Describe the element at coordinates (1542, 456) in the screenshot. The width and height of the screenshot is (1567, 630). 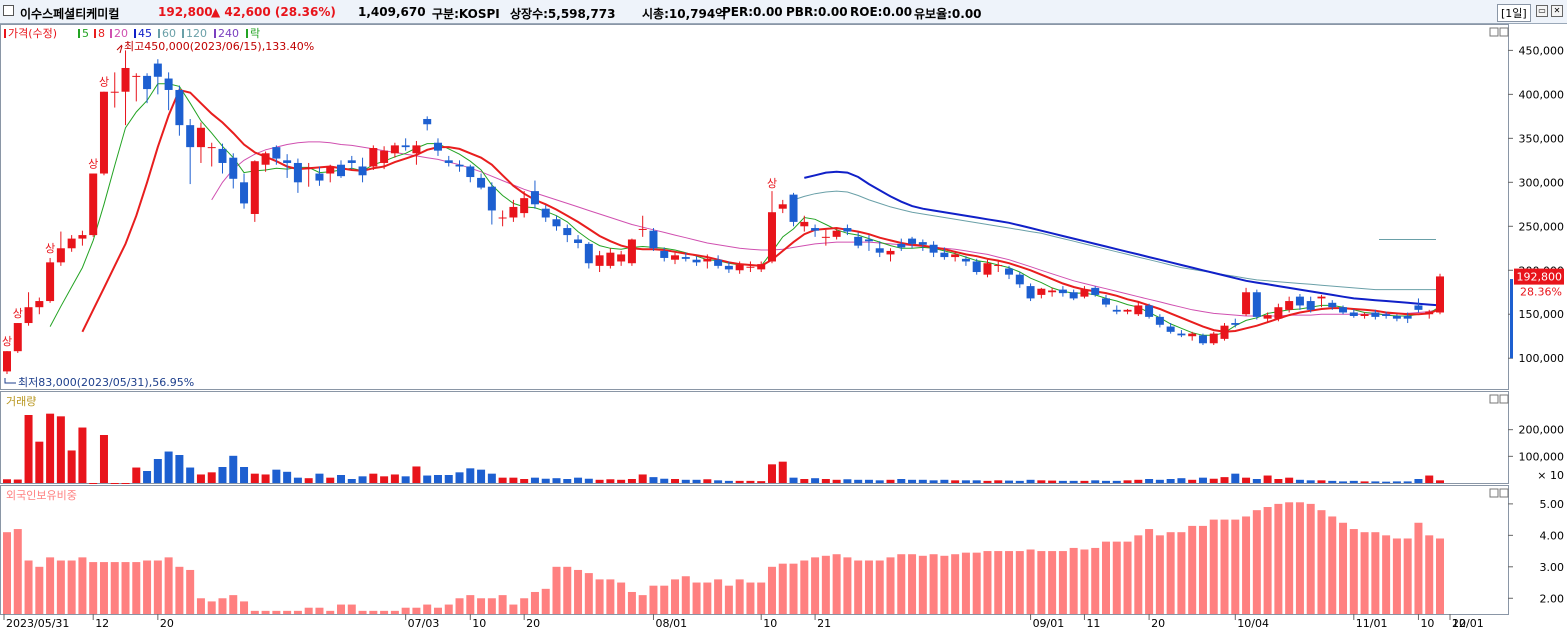
I see `y-tick-label: 100,000` at that location.